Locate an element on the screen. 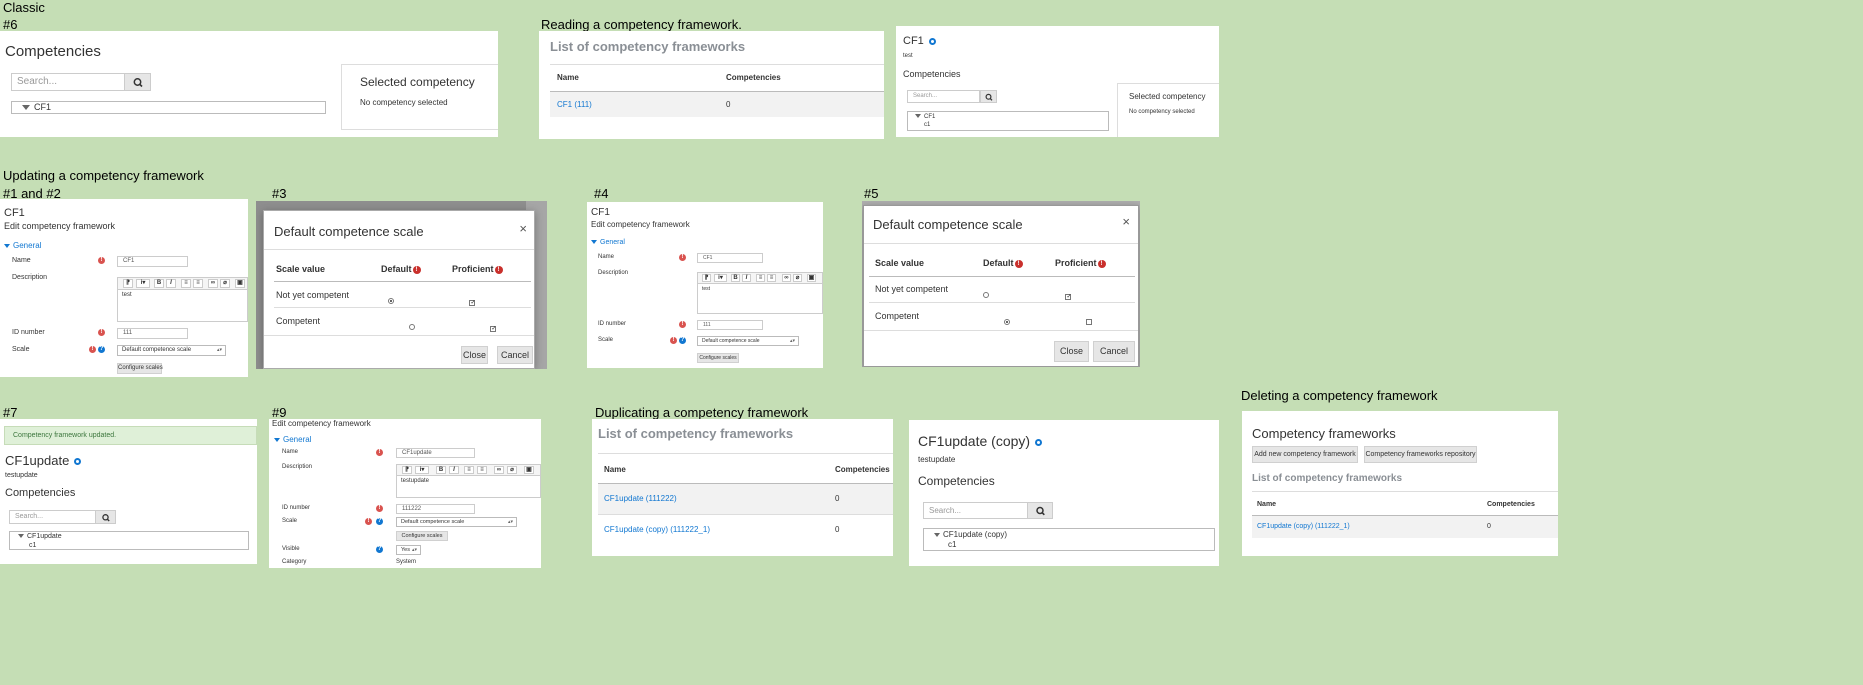  idnumber-input: 111222 is located at coordinates (435, 509).